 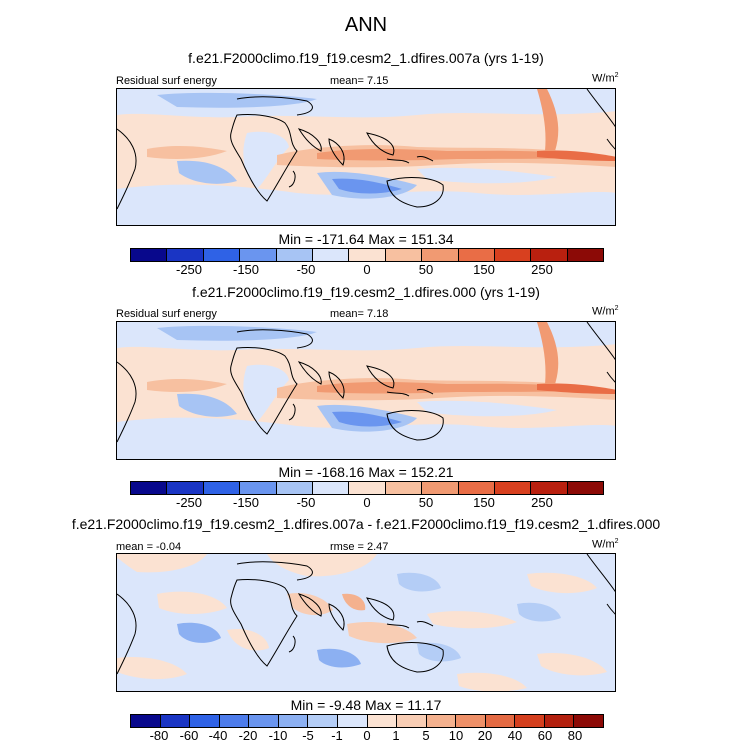 I want to click on panel3-coastlines, so click(x=366, y=614).